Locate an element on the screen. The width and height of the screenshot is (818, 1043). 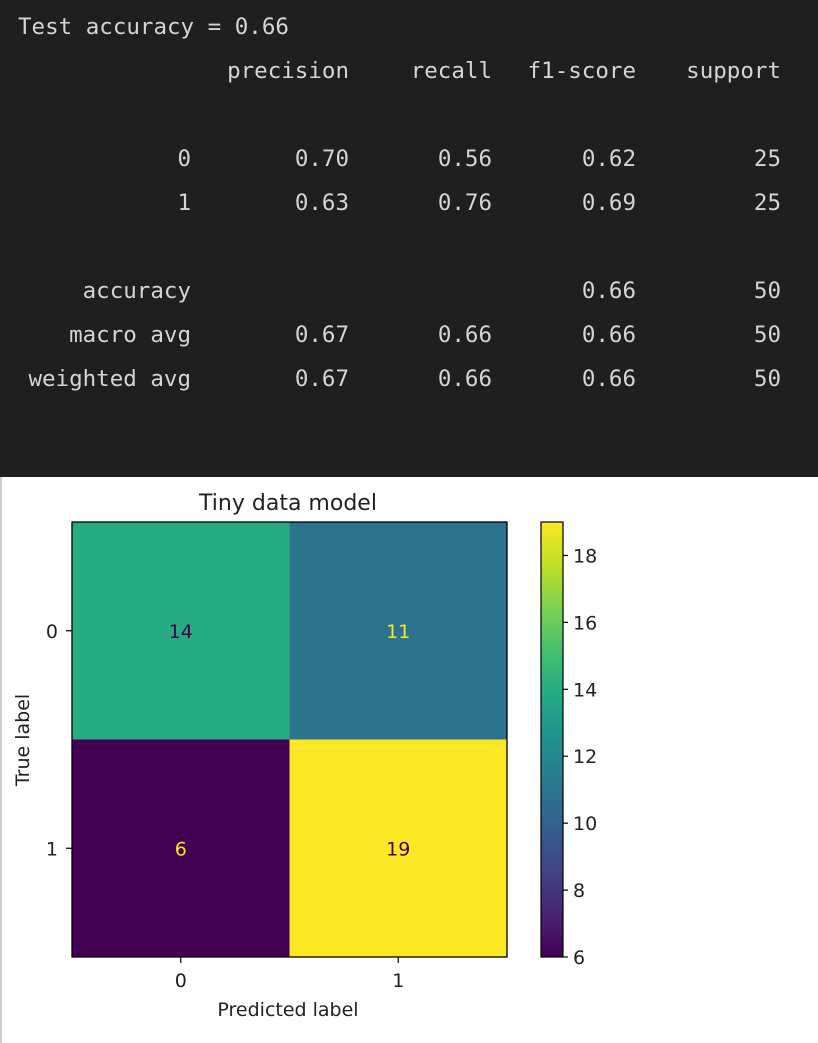
cell-value-label: 19 is located at coordinates (398, 849).